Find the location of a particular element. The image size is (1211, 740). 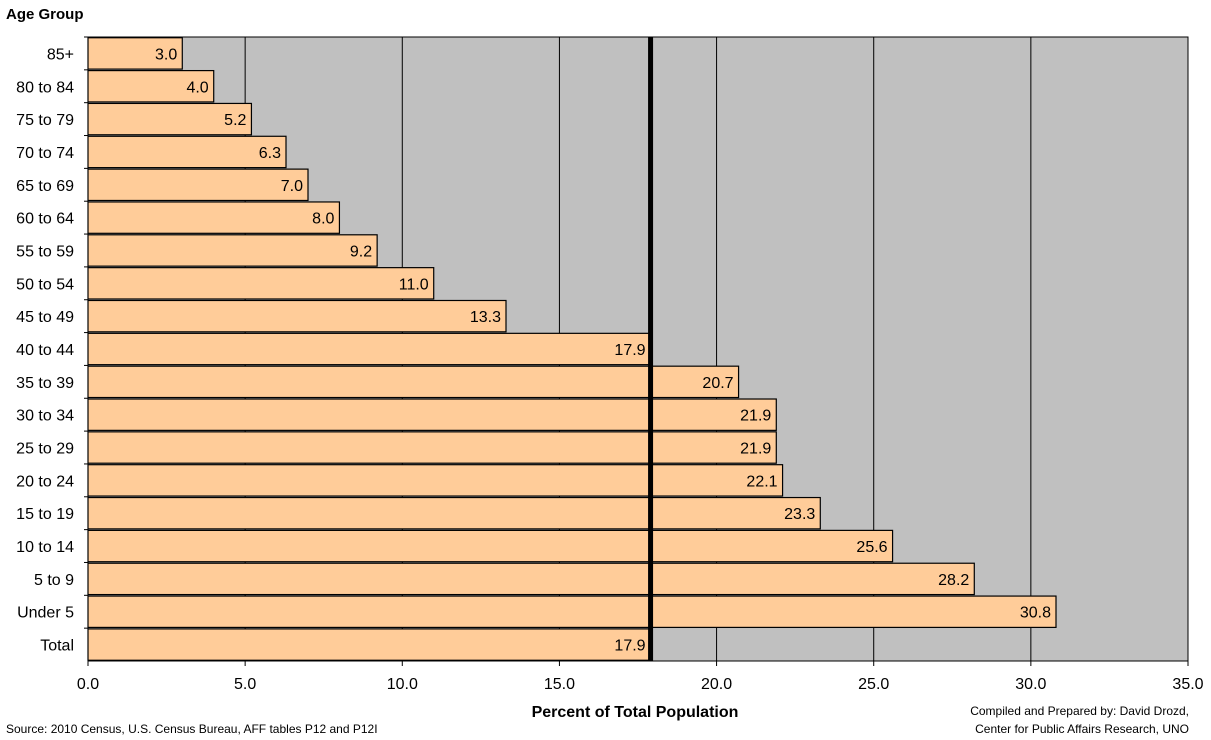

category-label: 50 to 54 is located at coordinates (45, 284).